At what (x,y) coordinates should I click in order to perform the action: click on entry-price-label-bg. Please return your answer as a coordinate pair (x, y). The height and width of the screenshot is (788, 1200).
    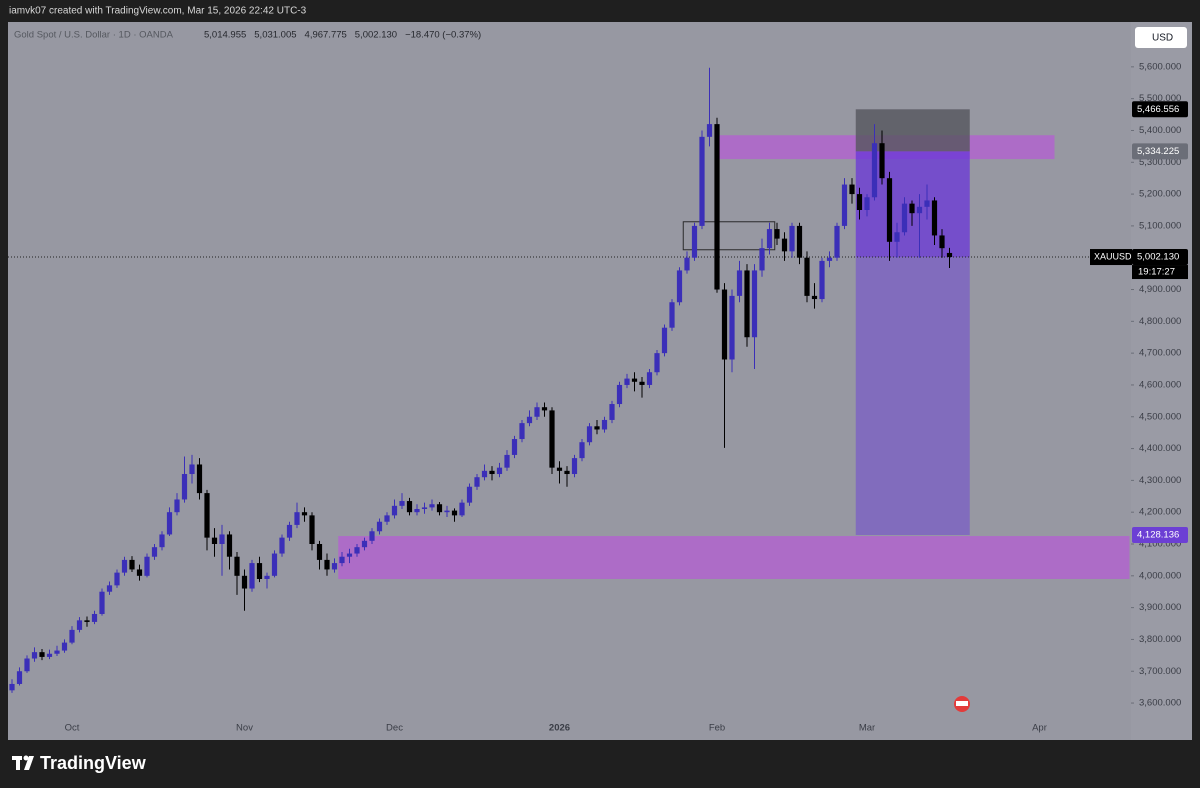
    Looking at the image, I should click on (1160, 151).